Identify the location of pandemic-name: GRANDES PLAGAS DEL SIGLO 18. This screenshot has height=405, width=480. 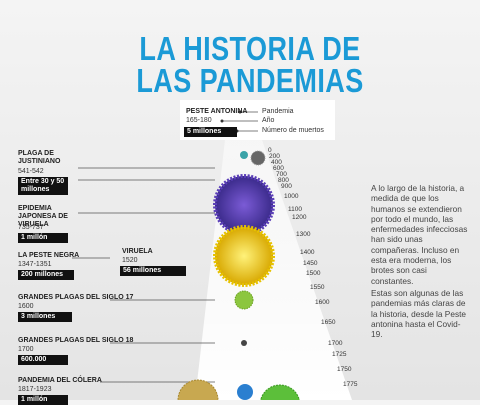
(76, 340).